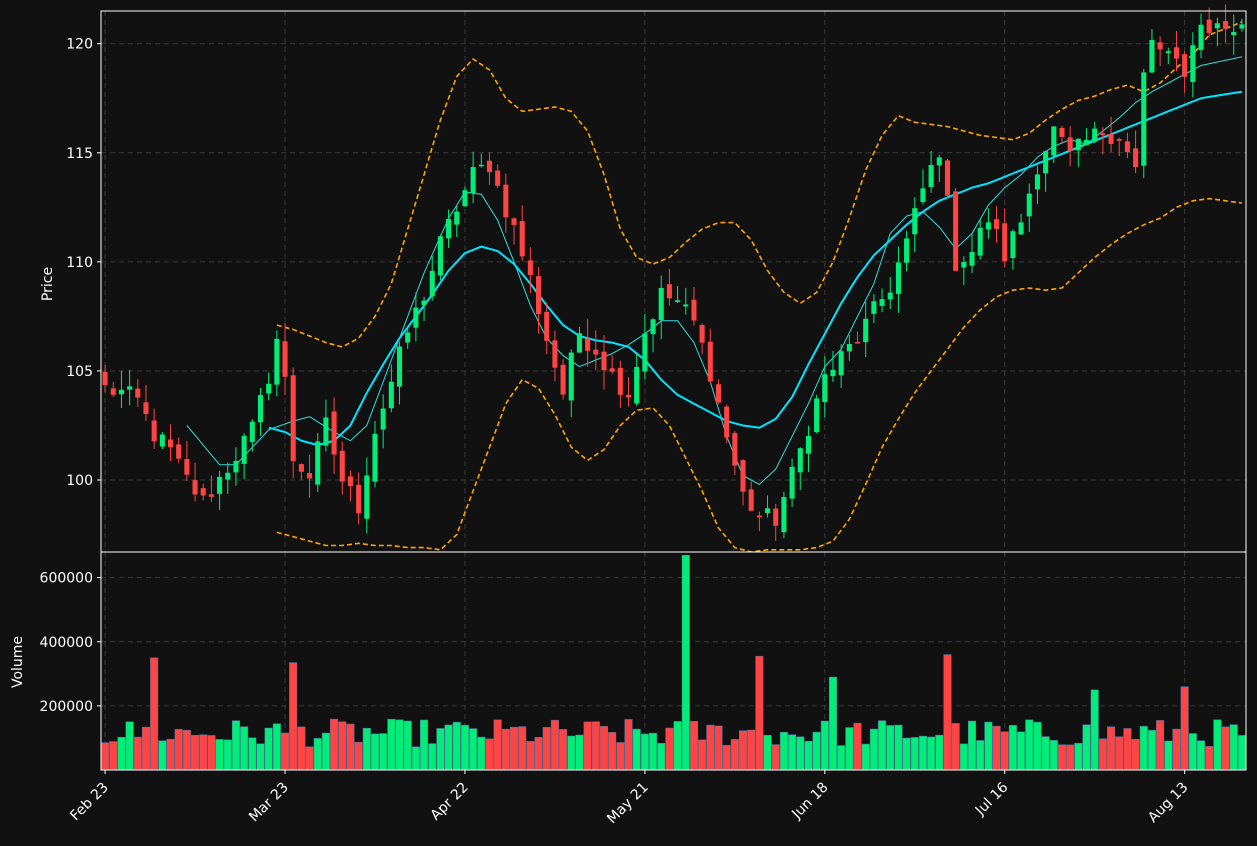  Describe the element at coordinates (79, 154) in the screenshot. I see `price-tick-label: 115` at that location.